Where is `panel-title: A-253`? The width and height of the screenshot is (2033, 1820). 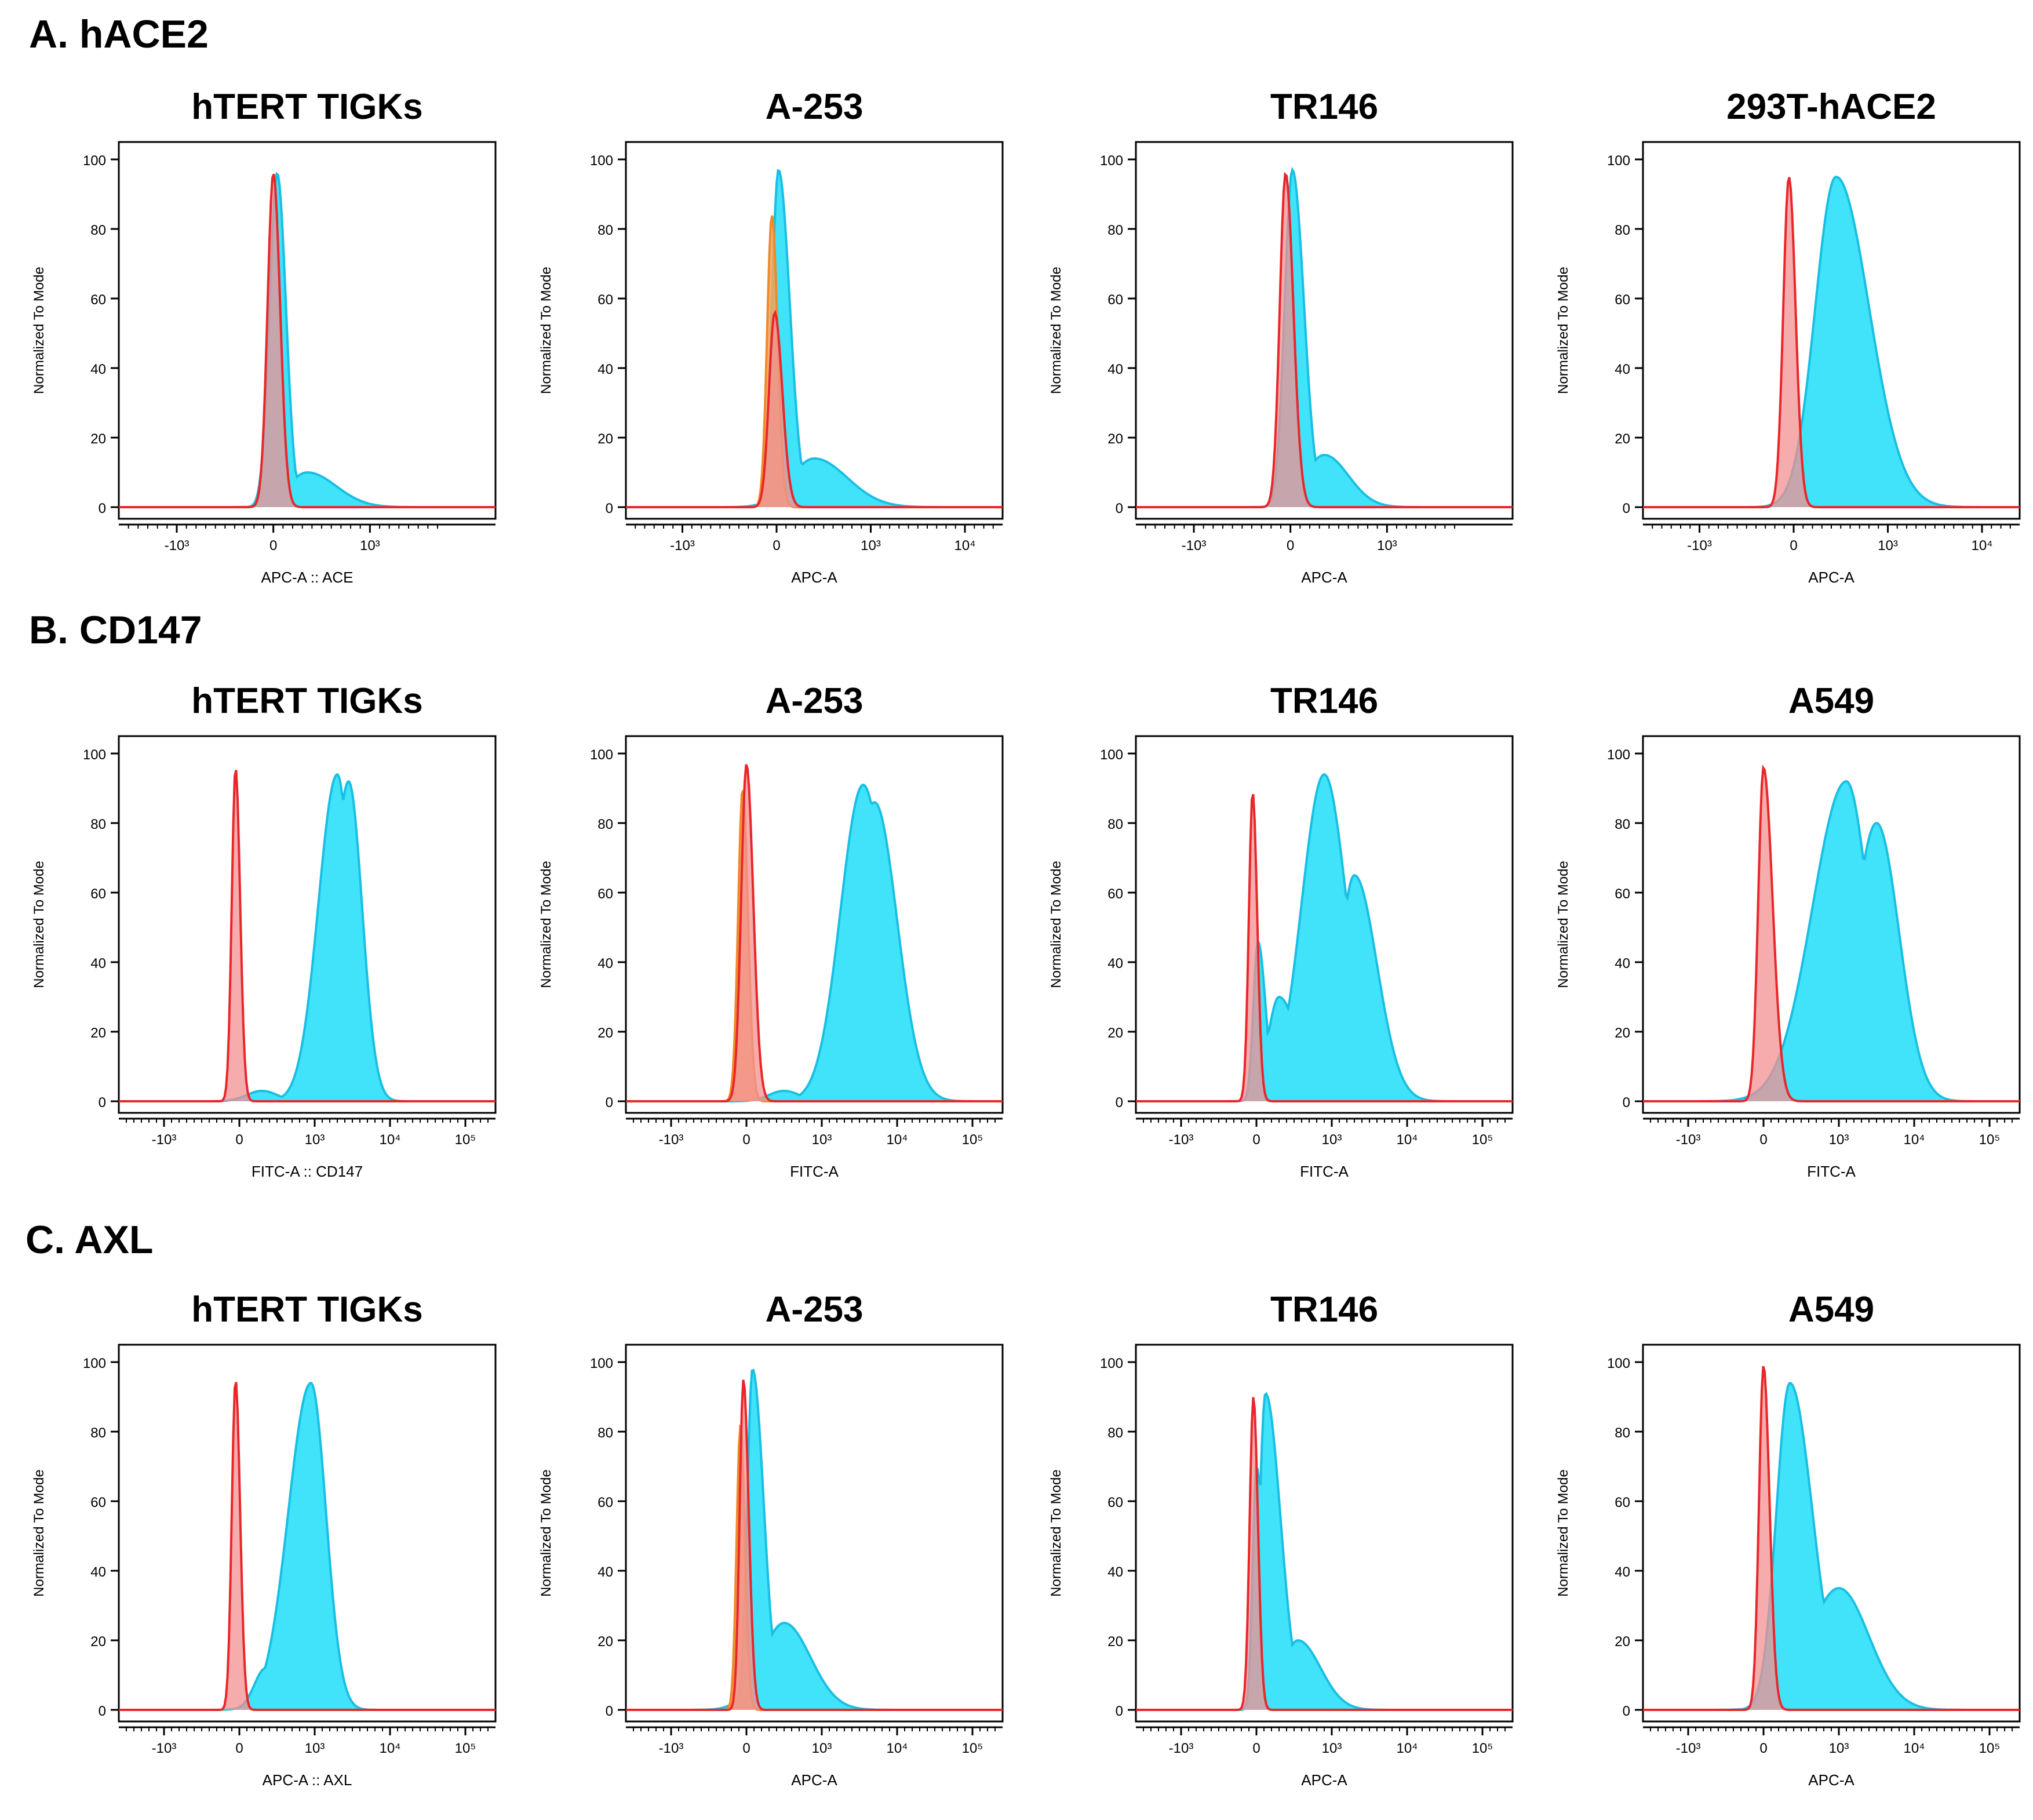 panel-title: A-253 is located at coordinates (815, 1310).